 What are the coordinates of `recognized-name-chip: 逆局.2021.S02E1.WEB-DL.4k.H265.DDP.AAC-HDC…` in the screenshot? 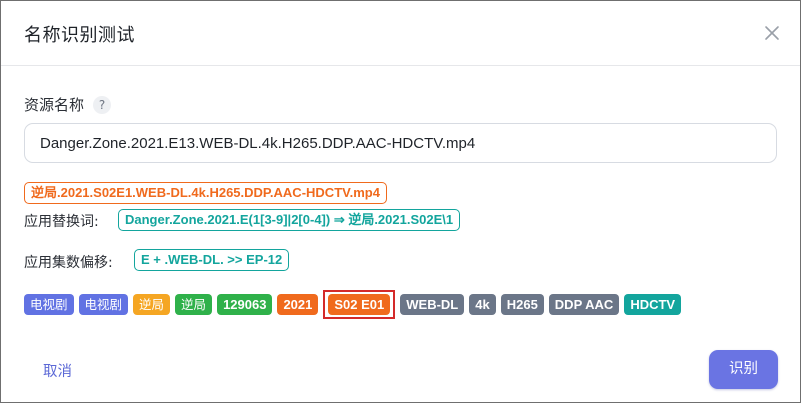 It's located at (205, 193).